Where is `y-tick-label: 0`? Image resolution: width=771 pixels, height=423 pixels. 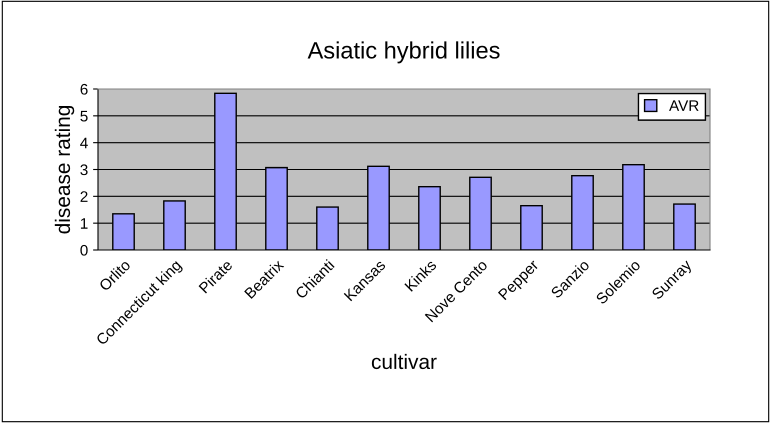 y-tick-label: 0 is located at coordinates (84, 250).